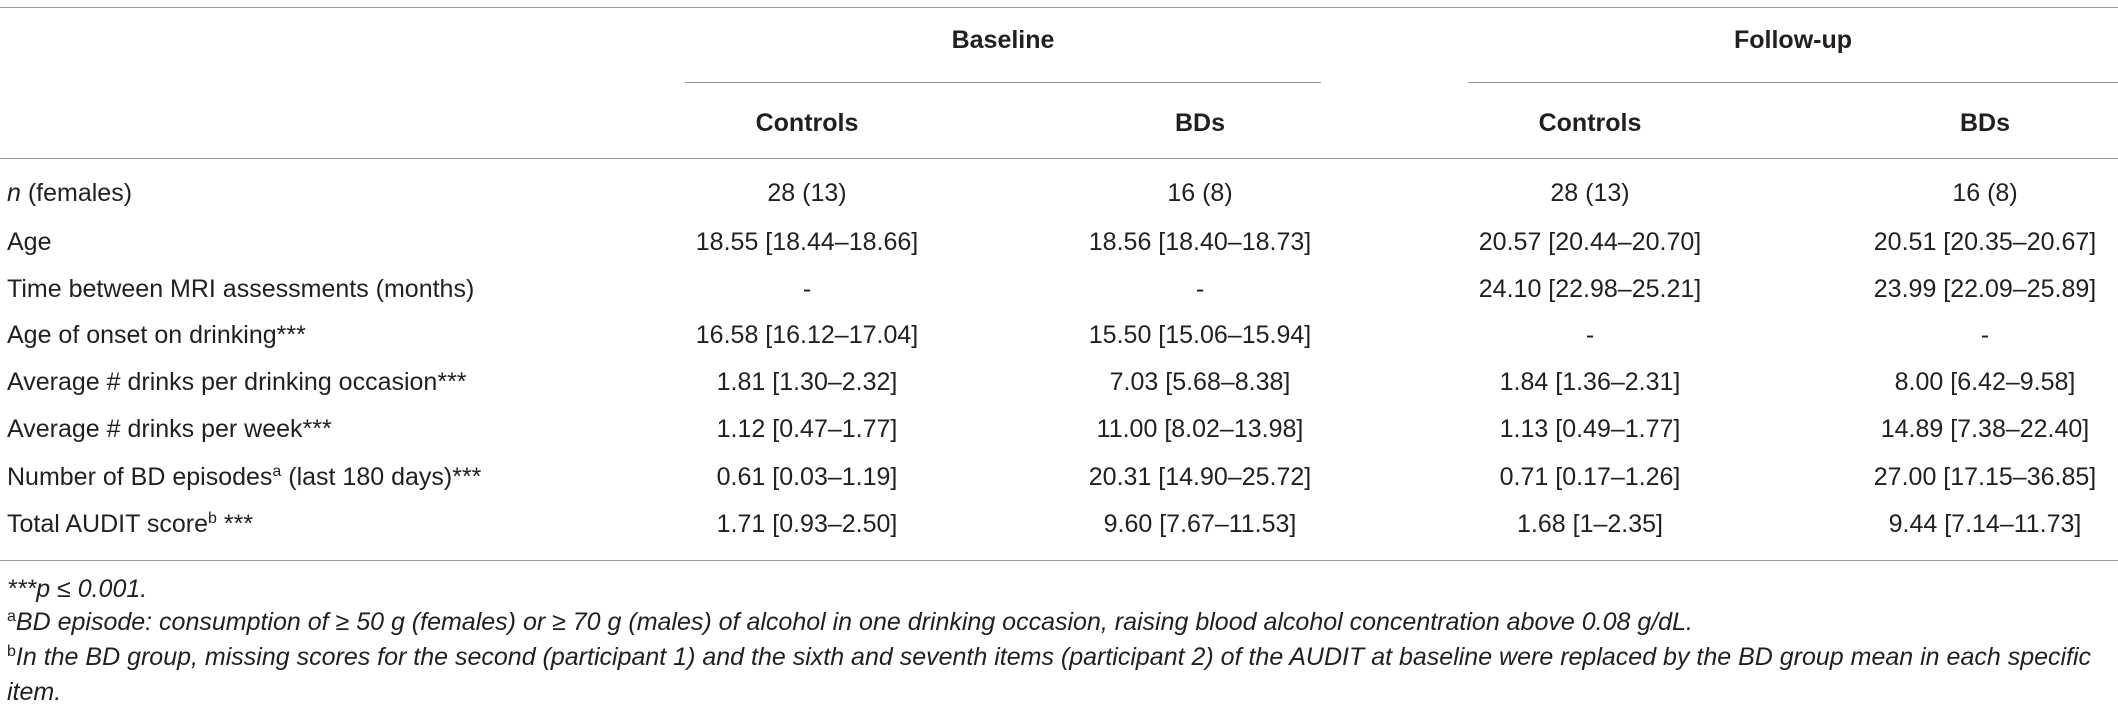 The height and width of the screenshot is (721, 2118). I want to click on table-cell: 16.58 [16.12–17.04], so click(807, 335).